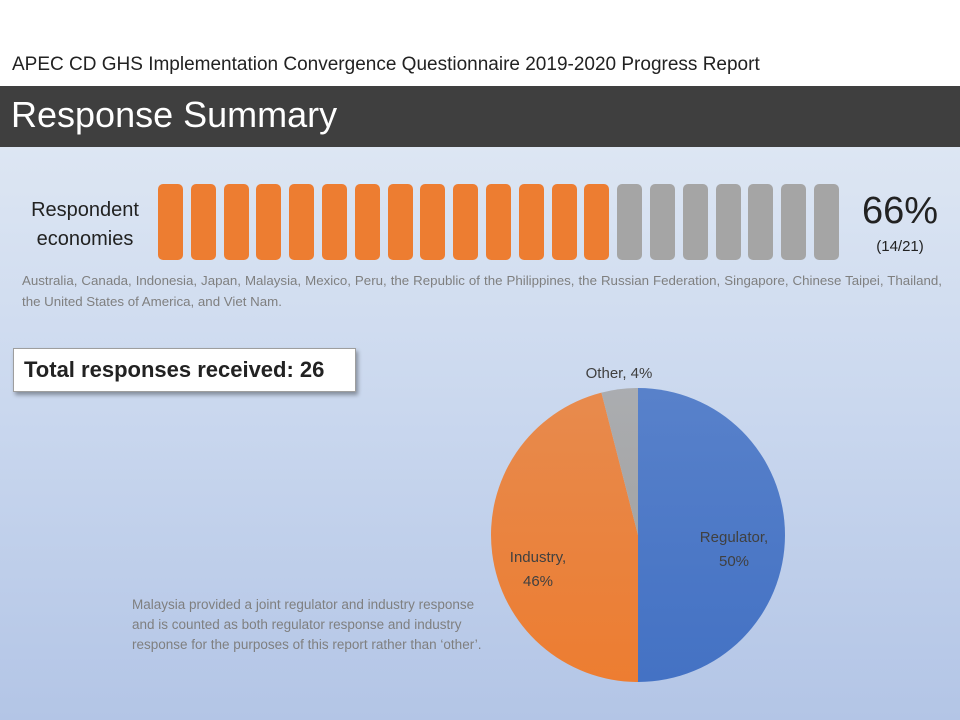 The width and height of the screenshot is (960, 720). I want to click on respondent-percent: 66%, so click(900, 211).